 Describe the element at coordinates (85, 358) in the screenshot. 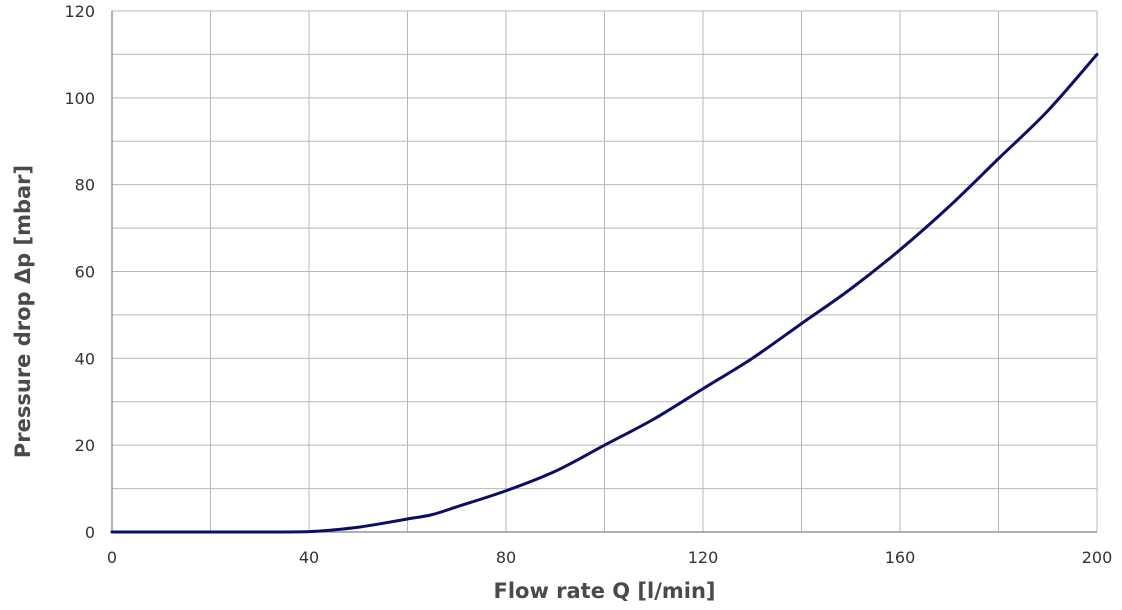

I see `y-tick-label: 40` at that location.